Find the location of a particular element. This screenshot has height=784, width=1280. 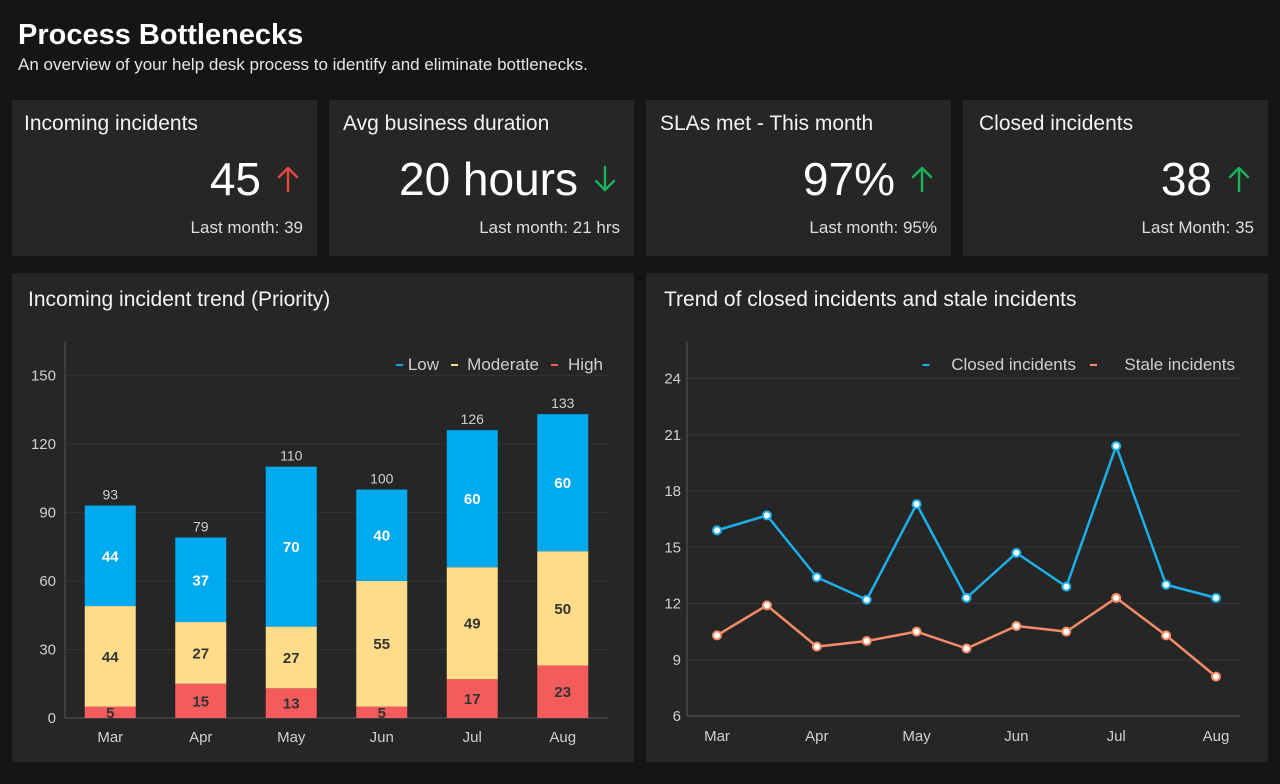

kpi-card-incoming: Incoming incidents 45 Last month: 39 is located at coordinates (164, 178).